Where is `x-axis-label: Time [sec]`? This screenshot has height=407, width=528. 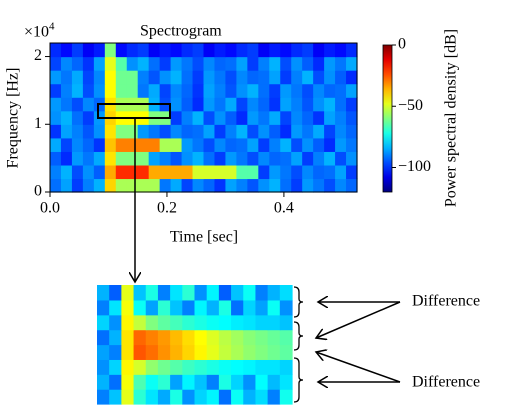 x-axis-label: Time [sec] is located at coordinates (204, 237).